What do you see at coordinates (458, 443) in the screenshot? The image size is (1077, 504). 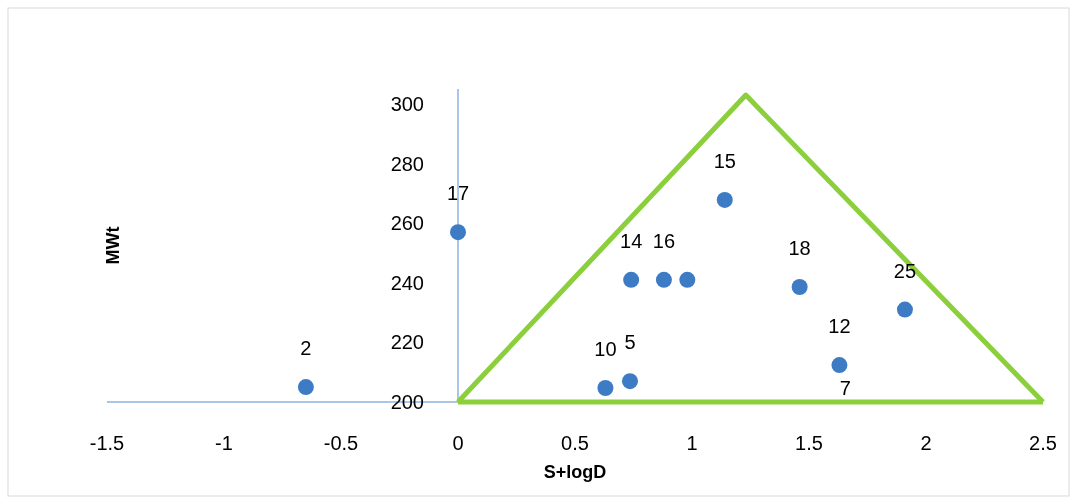 I see `x-tick-label: 0` at bounding box center [458, 443].